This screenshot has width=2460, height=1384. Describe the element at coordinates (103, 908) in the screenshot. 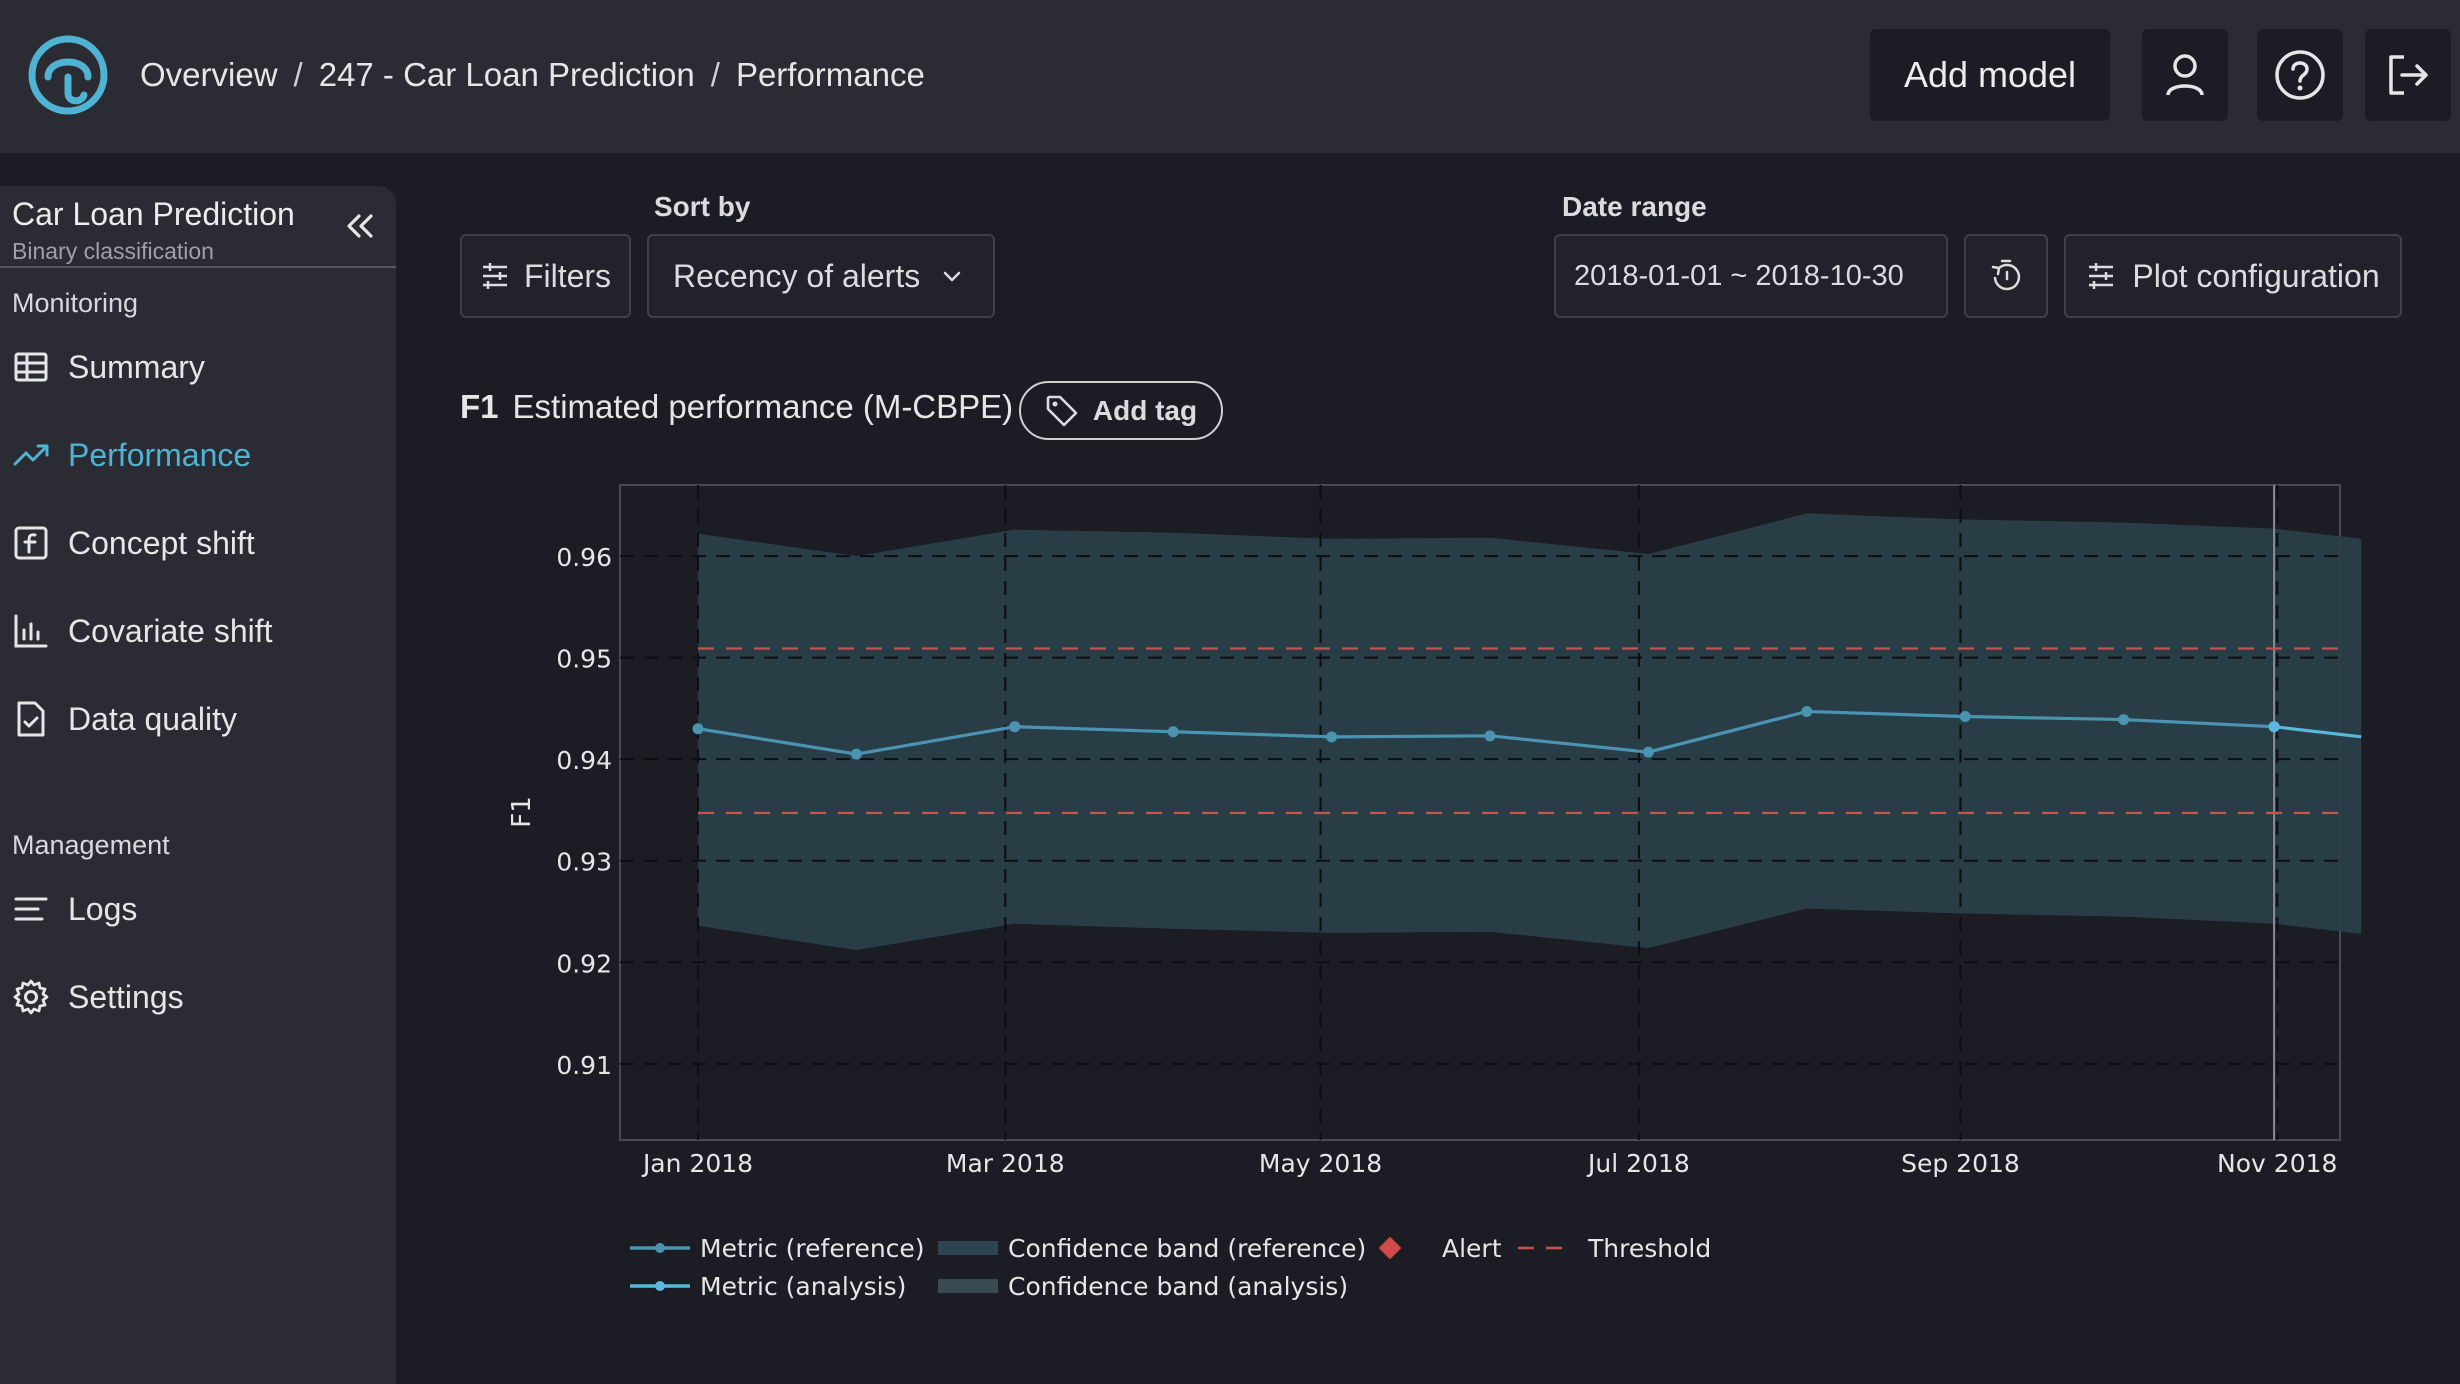

I see `sidebar-item-label: Logs` at that location.